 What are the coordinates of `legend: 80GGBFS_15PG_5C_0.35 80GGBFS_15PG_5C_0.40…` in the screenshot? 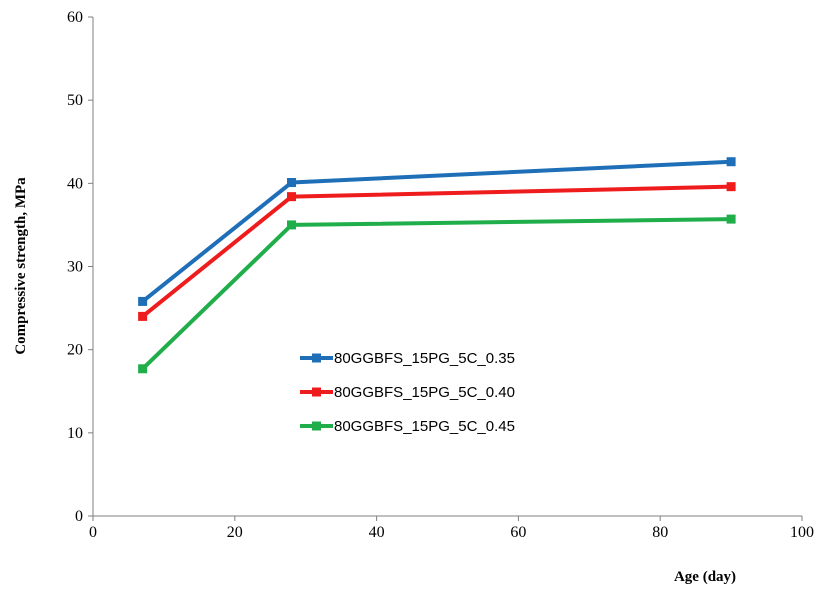 It's located at (407, 392).